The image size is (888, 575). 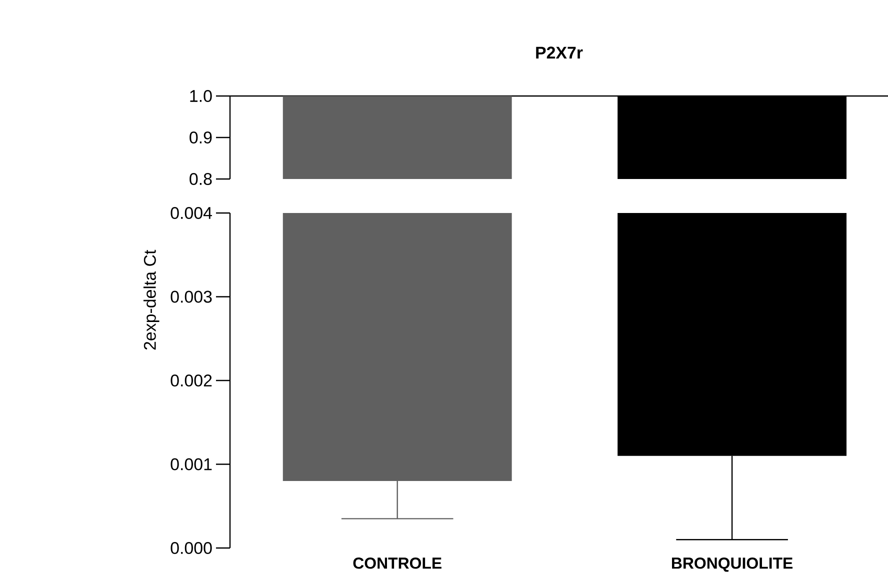 I want to click on y-tick-label: 1.0, so click(x=201, y=96).